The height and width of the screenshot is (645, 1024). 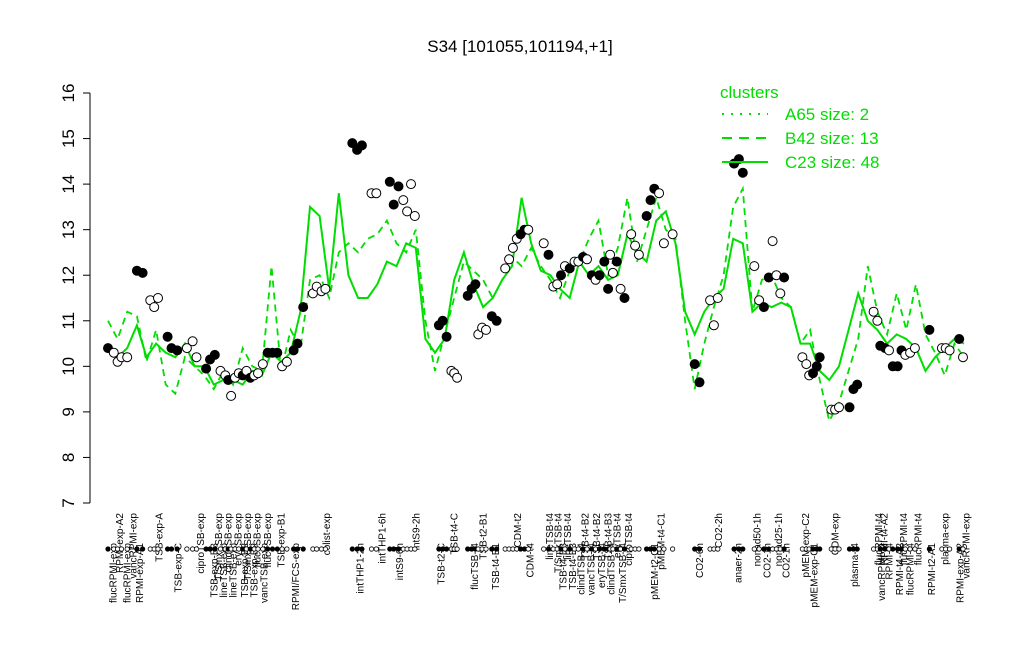 What do you see at coordinates (758, 539) in the screenshot?
I see `x-tick-label: nonad50-1h` at bounding box center [758, 539].